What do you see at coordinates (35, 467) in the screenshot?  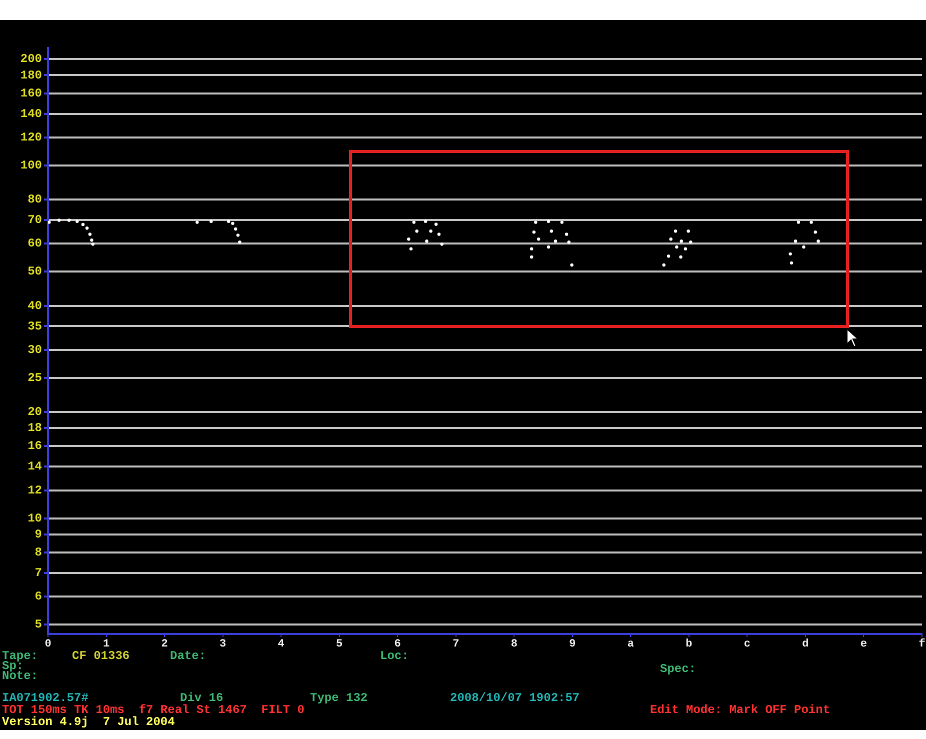 I see `y-tick-label: 14` at bounding box center [35, 467].